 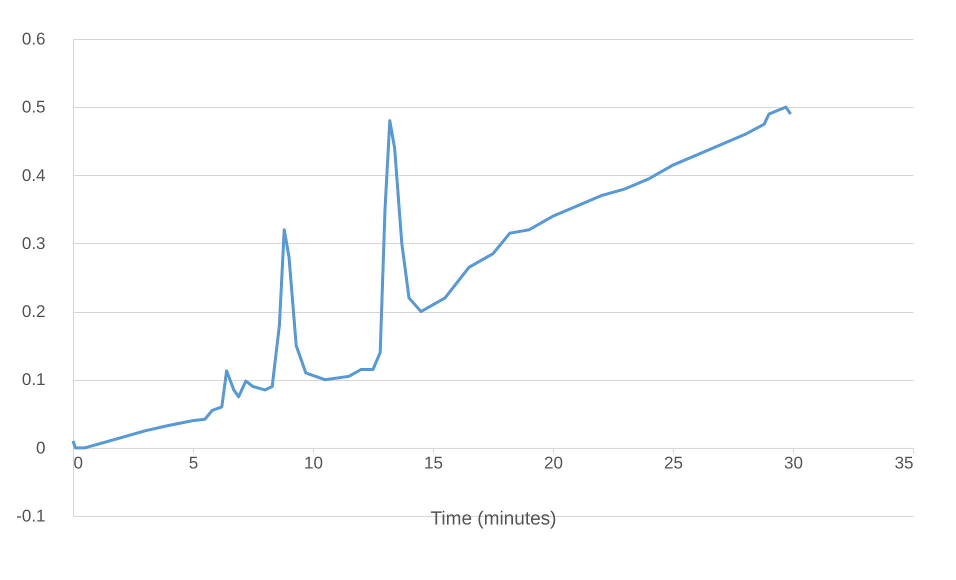 I want to click on y-tick-label: 0.2, so click(x=34, y=312).